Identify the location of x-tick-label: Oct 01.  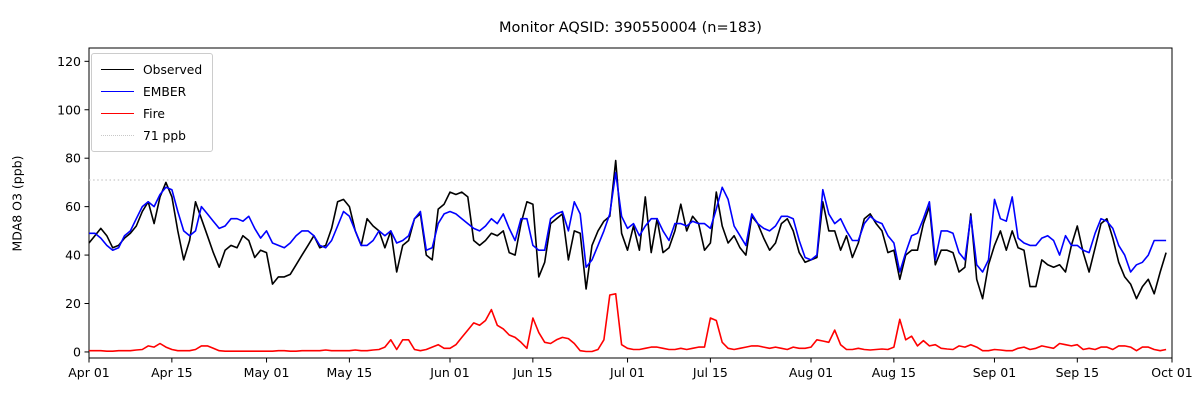
(1172, 372).